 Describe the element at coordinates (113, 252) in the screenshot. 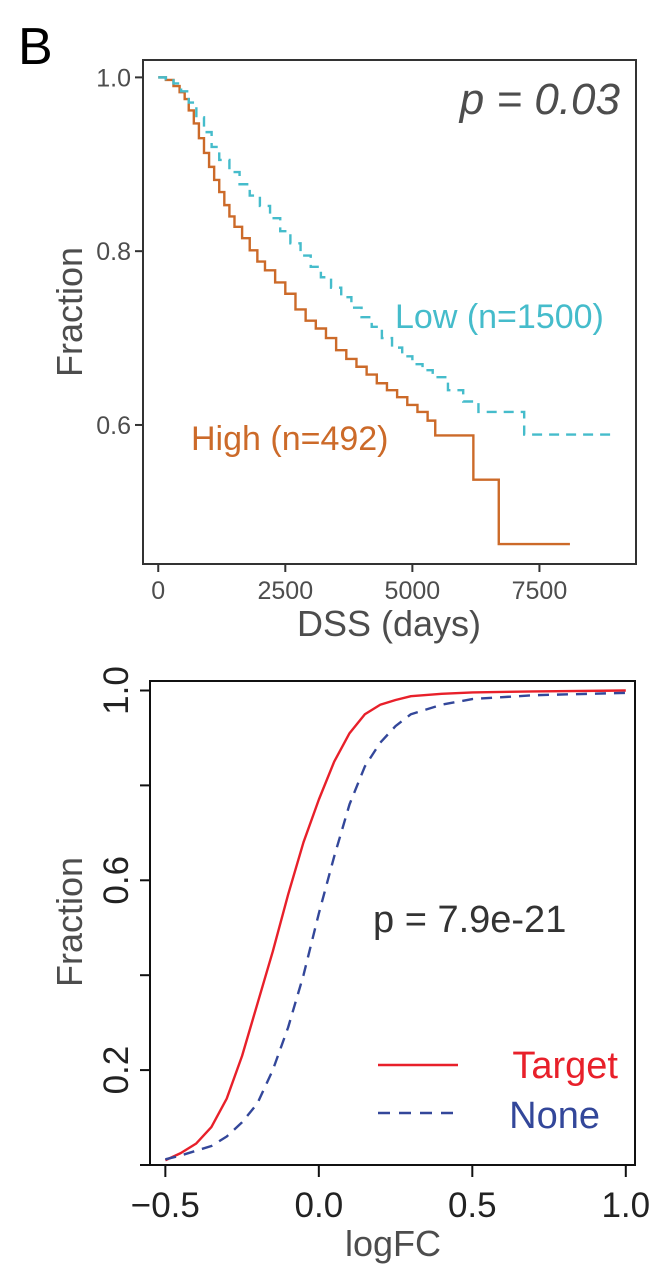

I see `y-tick-label-survival: 0.8` at that location.